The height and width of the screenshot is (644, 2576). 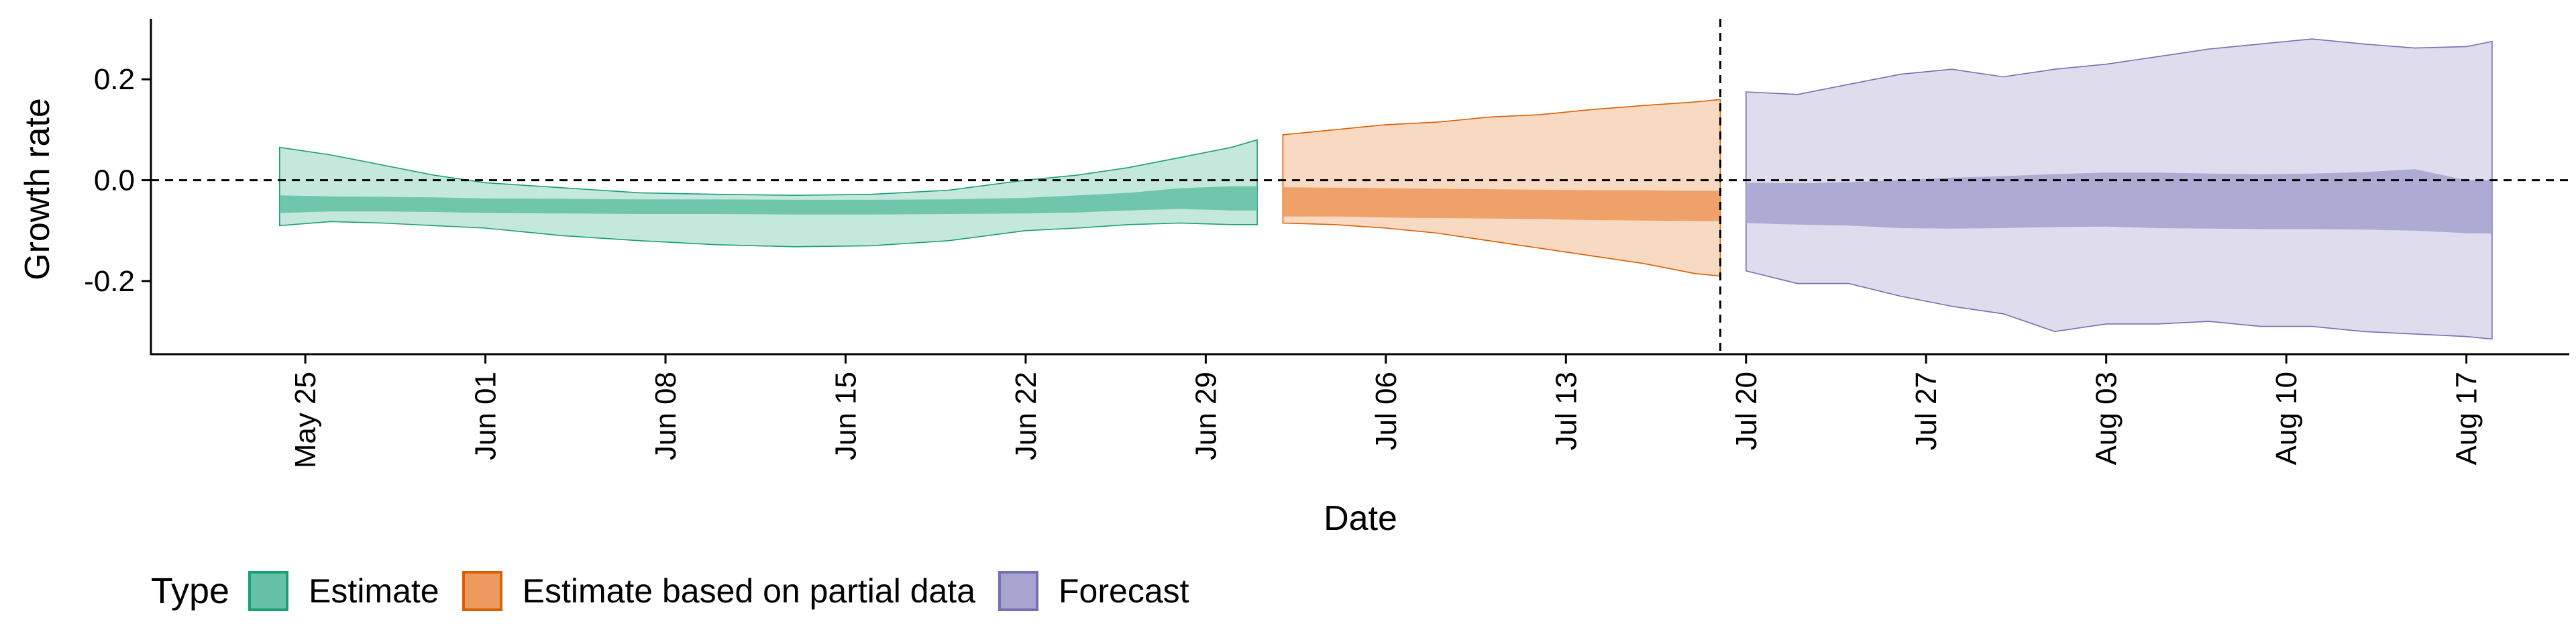 What do you see at coordinates (190, 591) in the screenshot?
I see `legend-title: Type` at bounding box center [190, 591].